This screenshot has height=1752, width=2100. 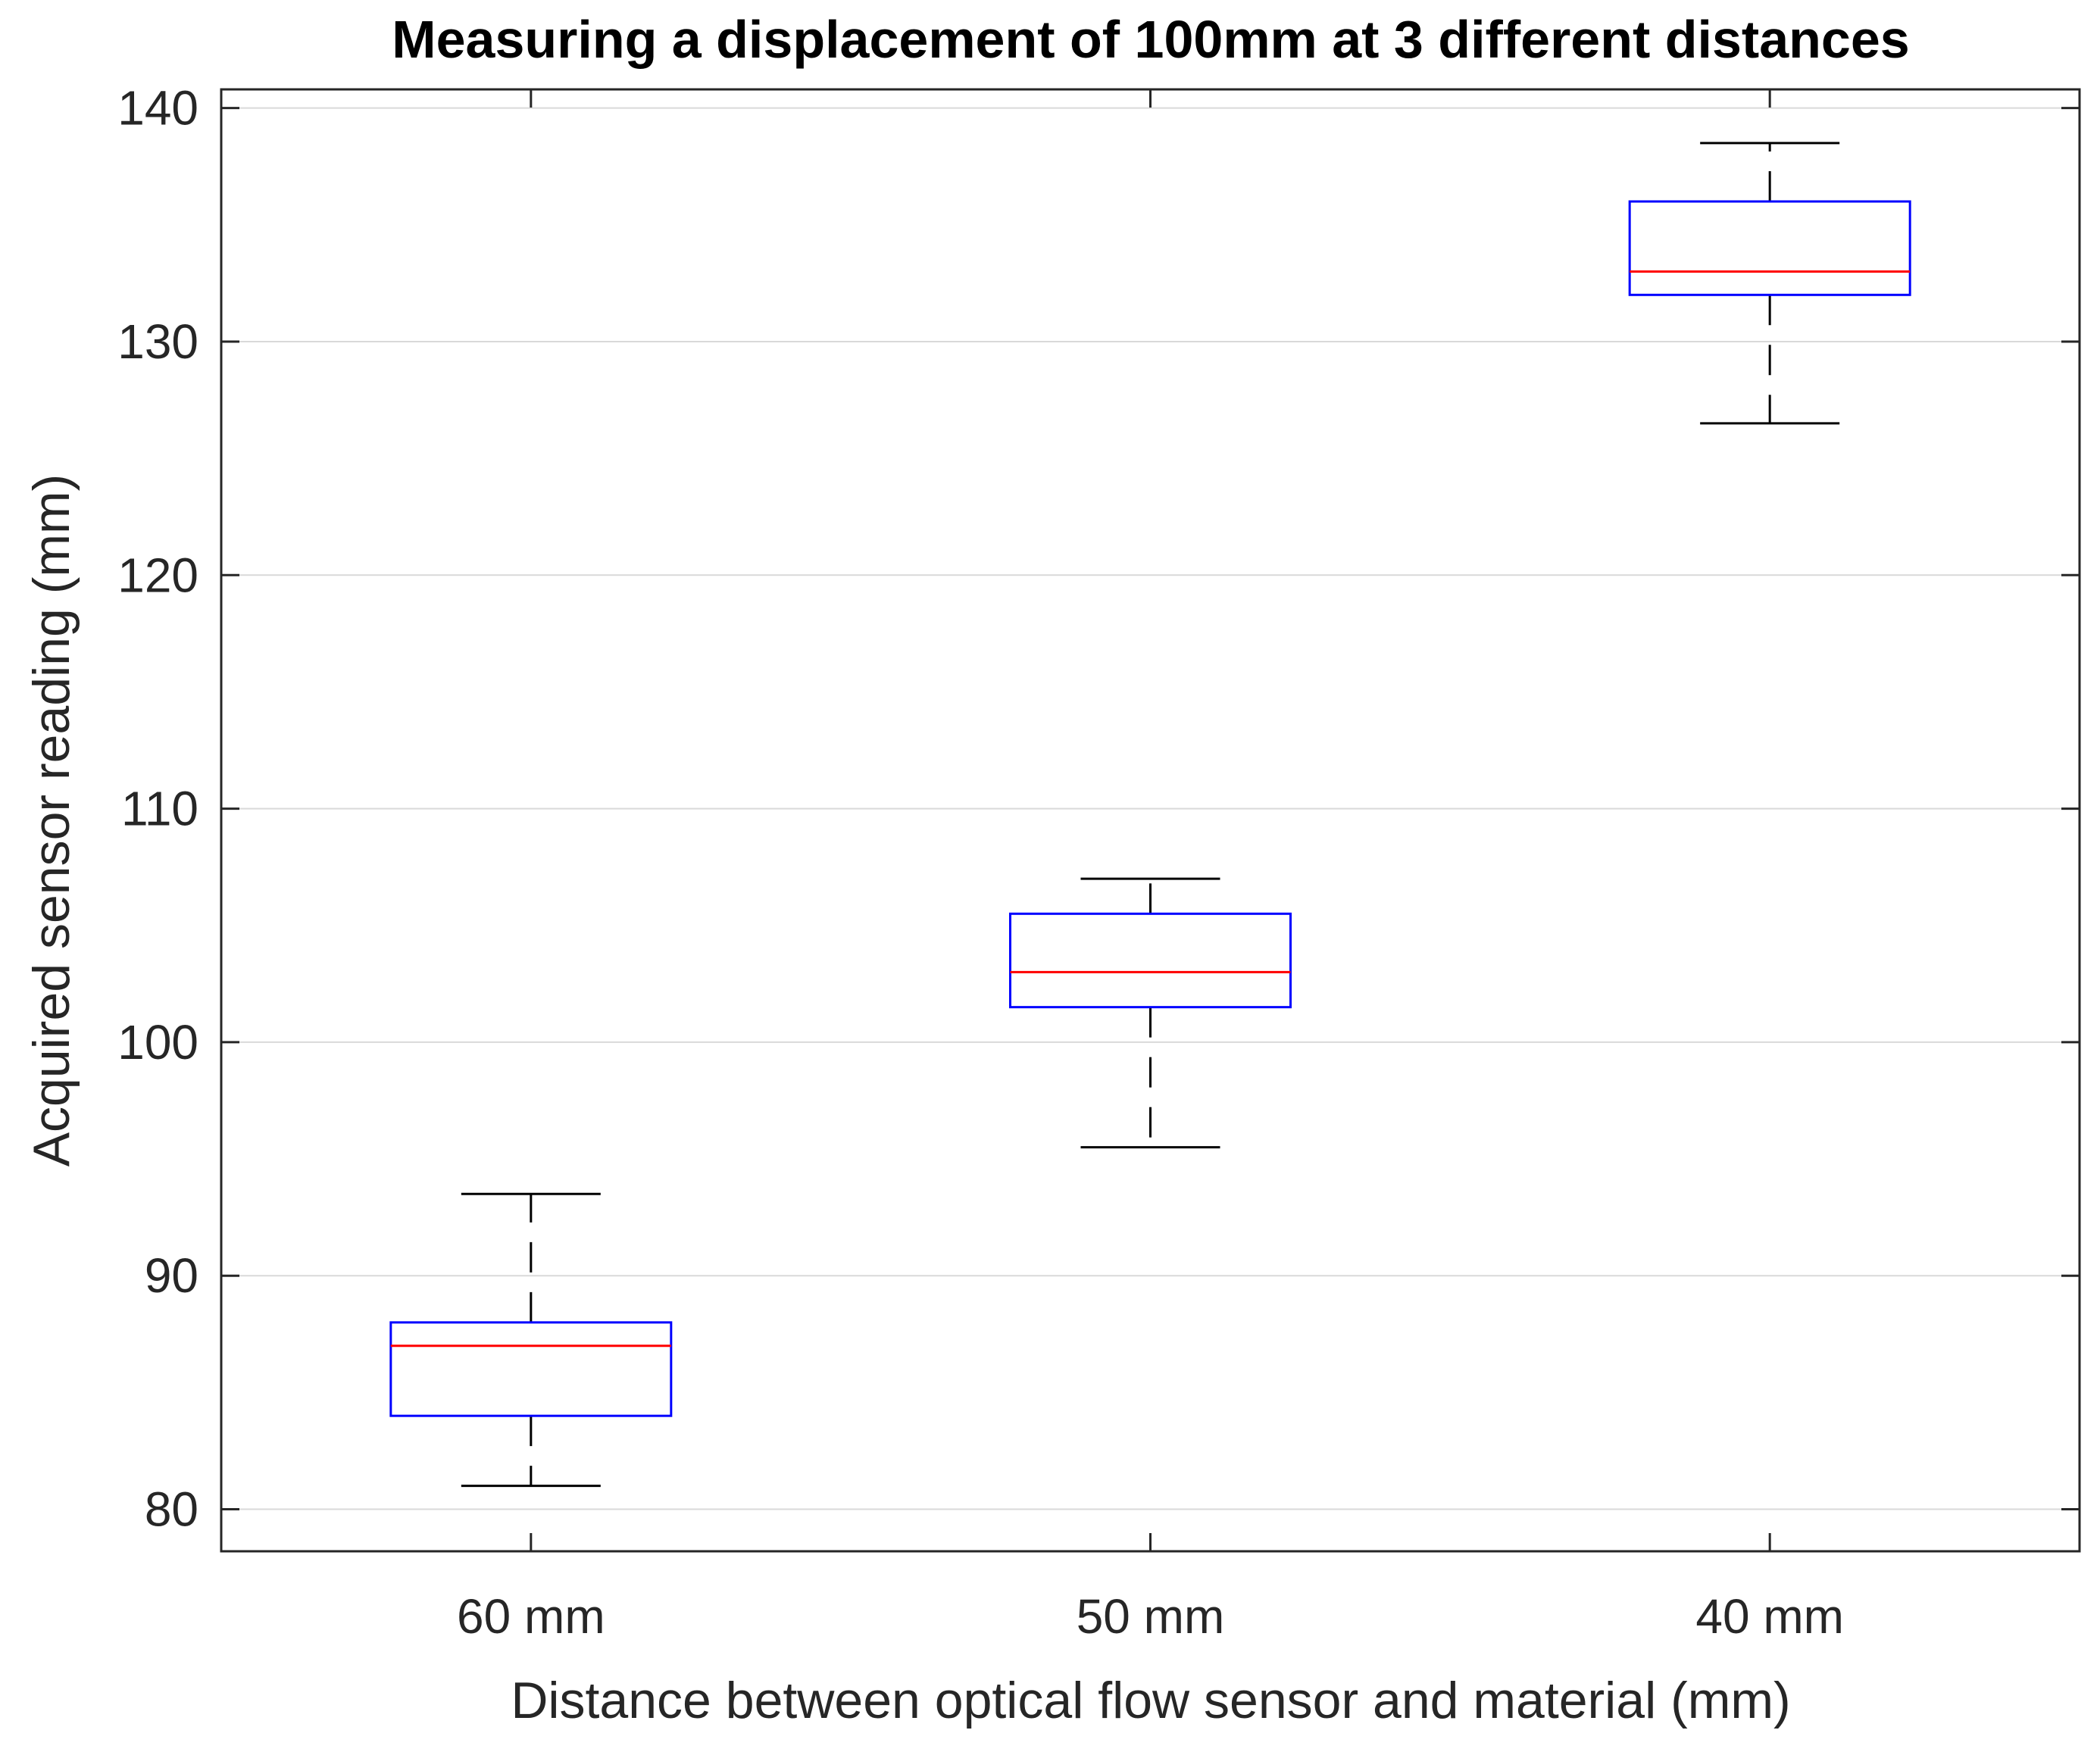 I want to click on x-tick-label-50-mm: 50 mm, so click(x=1151, y=1616).